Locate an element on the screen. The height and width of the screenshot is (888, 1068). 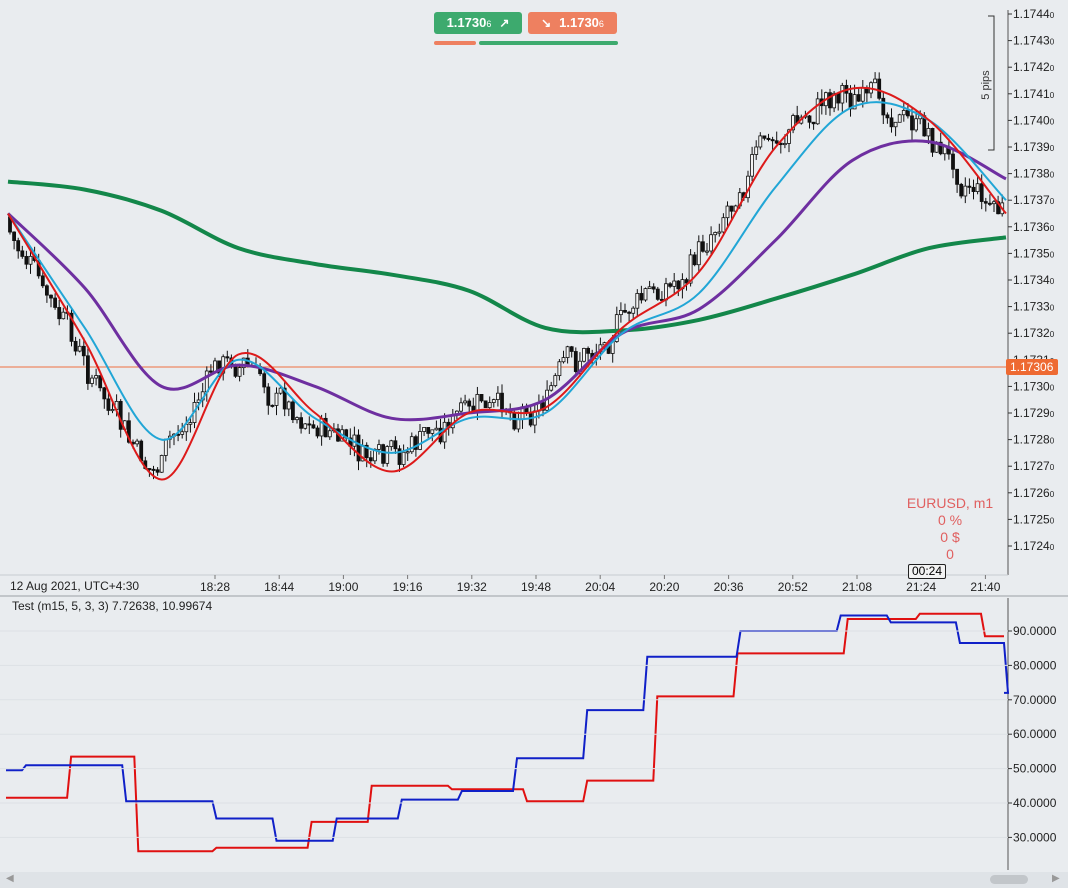
indicator-tick-label: 90.0000 is located at coordinates (1035, 631).